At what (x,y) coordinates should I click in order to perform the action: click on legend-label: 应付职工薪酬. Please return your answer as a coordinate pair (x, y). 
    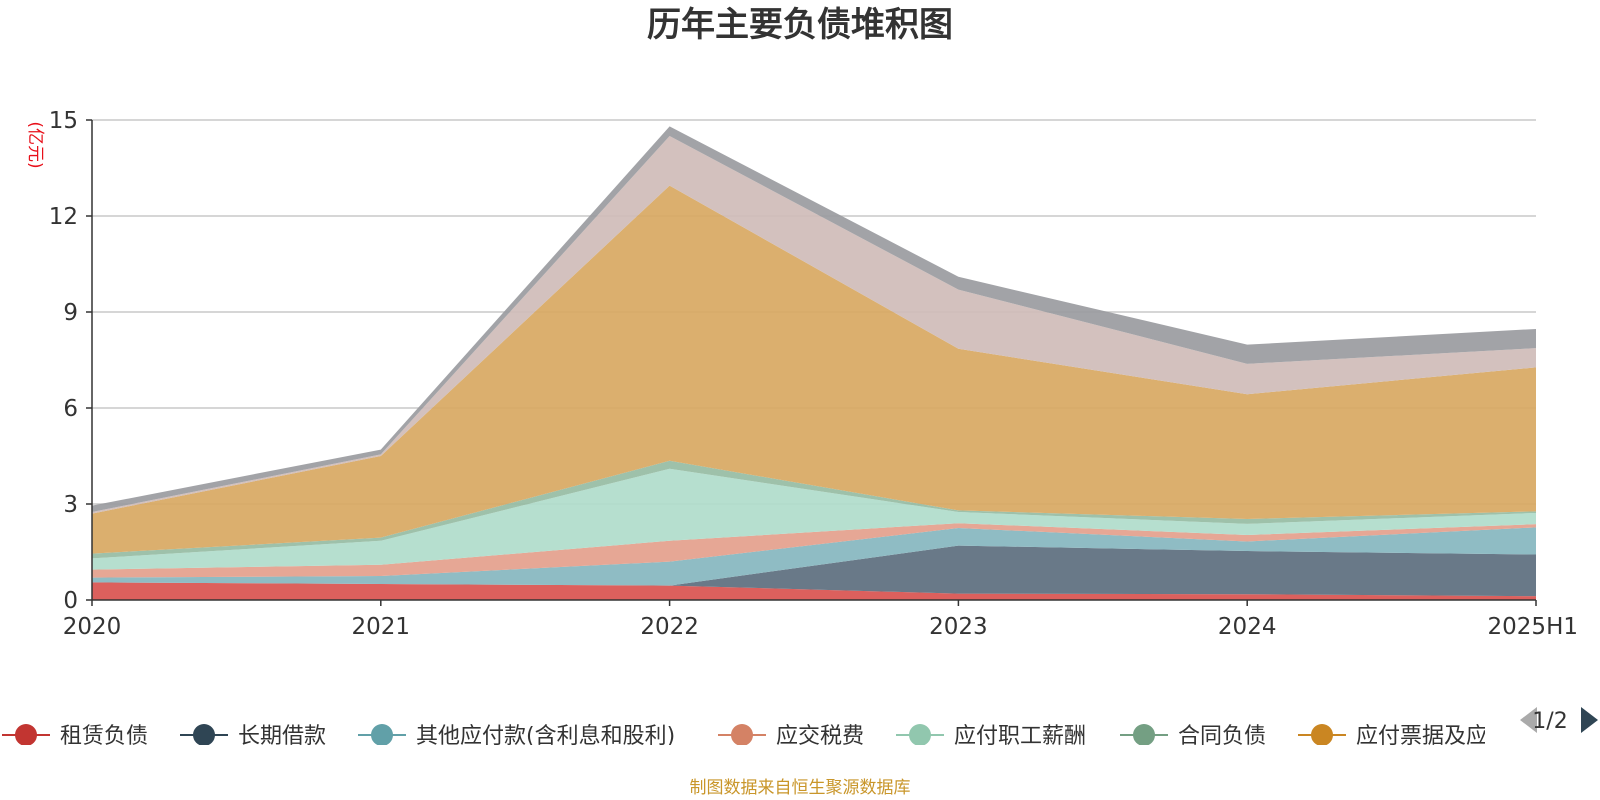
    Looking at the image, I should click on (1020, 736).